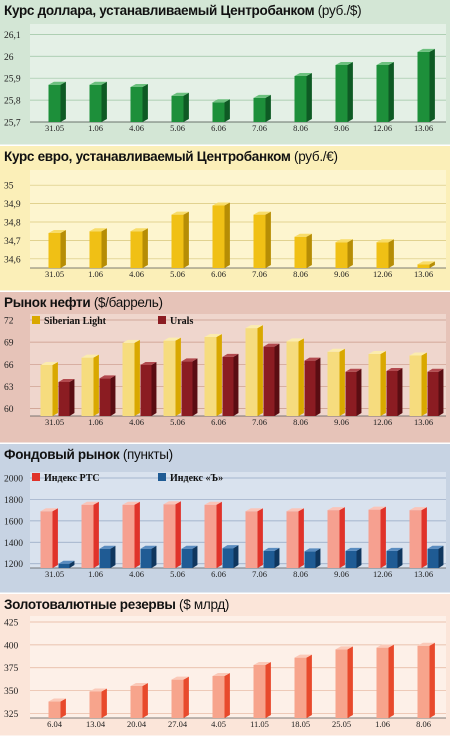 Image resolution: width=450 pixels, height=737 pixels. What do you see at coordinates (204, 604) in the screenshot?
I see `reserves-title-unit: ($ млрд)` at bounding box center [204, 604].